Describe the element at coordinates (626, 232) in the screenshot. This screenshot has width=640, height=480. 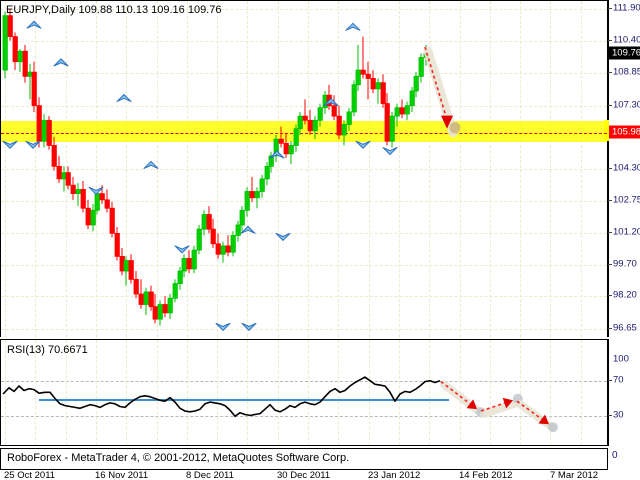
I see `price-tick-label: 101.20` at that location.